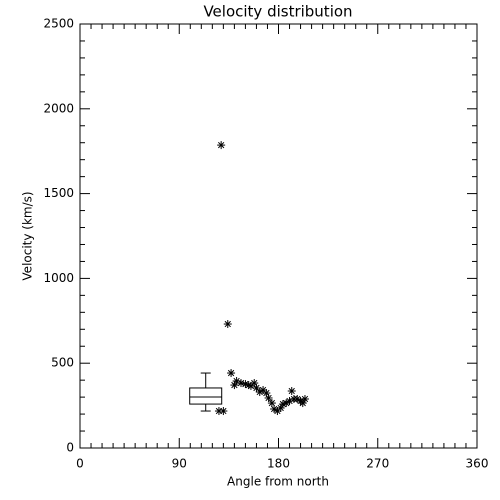  I want to click on y-tick-label: 1500, so click(58, 193).